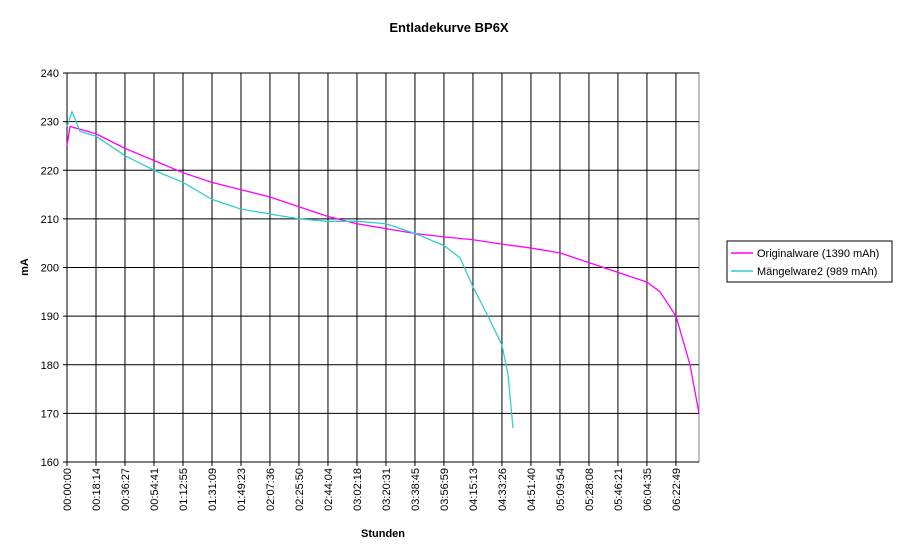  I want to click on x-tick-label: 04:33:26, so click(503, 489).